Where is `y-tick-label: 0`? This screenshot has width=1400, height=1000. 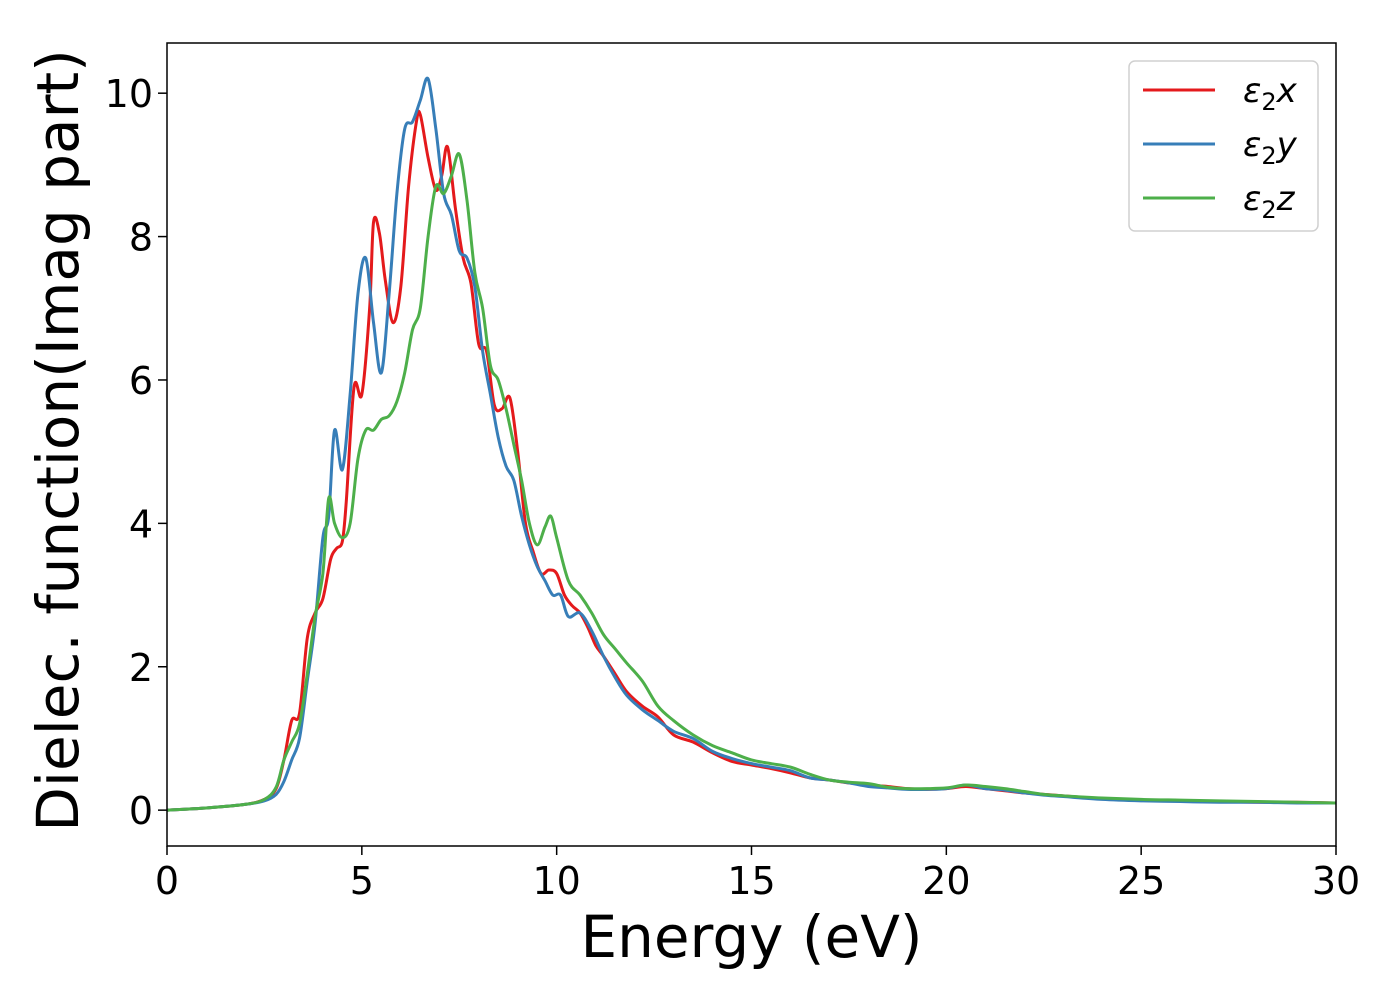 y-tick-label: 0 is located at coordinates (141, 811).